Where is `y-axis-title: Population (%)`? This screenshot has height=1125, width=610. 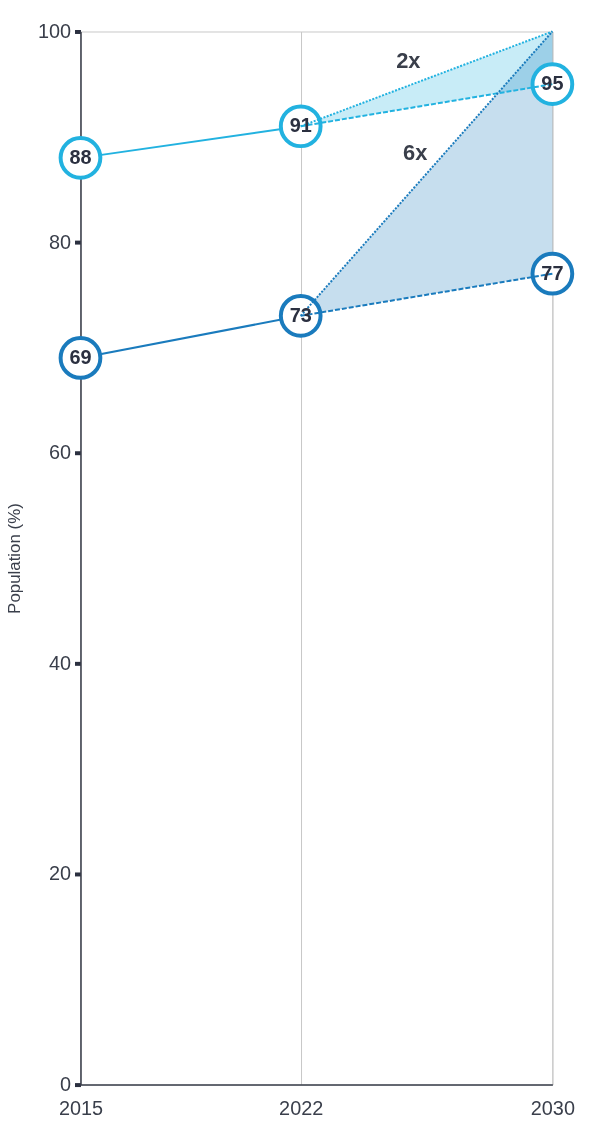
y-axis-title: Population (%) is located at coordinates (14, 558).